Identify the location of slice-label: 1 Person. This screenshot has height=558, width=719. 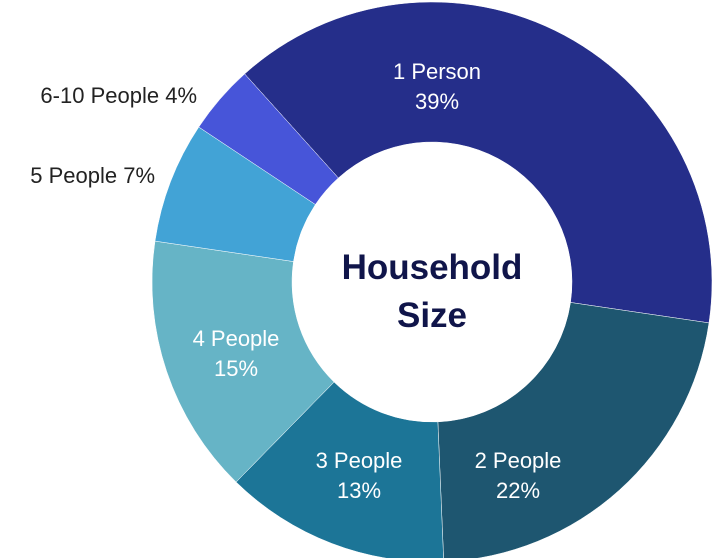
(437, 71).